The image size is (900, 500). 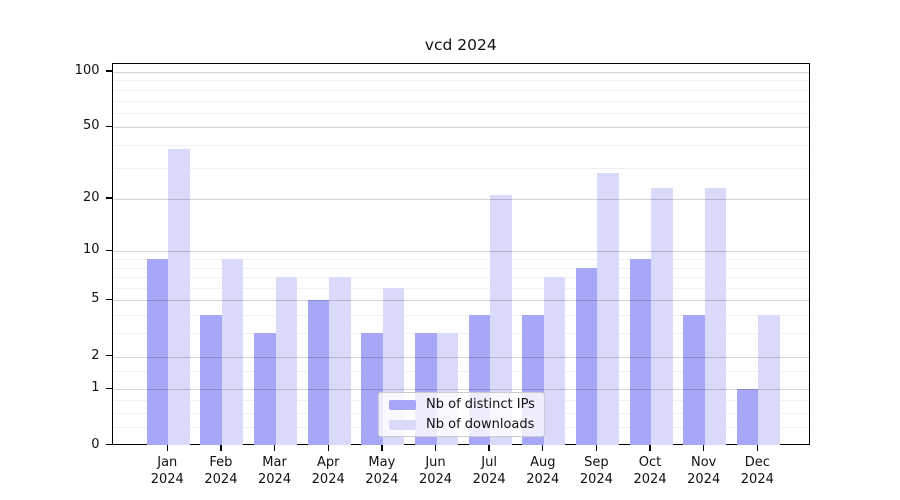 What do you see at coordinates (340, 361) in the screenshot?
I see `bar-downloads-apr` at bounding box center [340, 361].